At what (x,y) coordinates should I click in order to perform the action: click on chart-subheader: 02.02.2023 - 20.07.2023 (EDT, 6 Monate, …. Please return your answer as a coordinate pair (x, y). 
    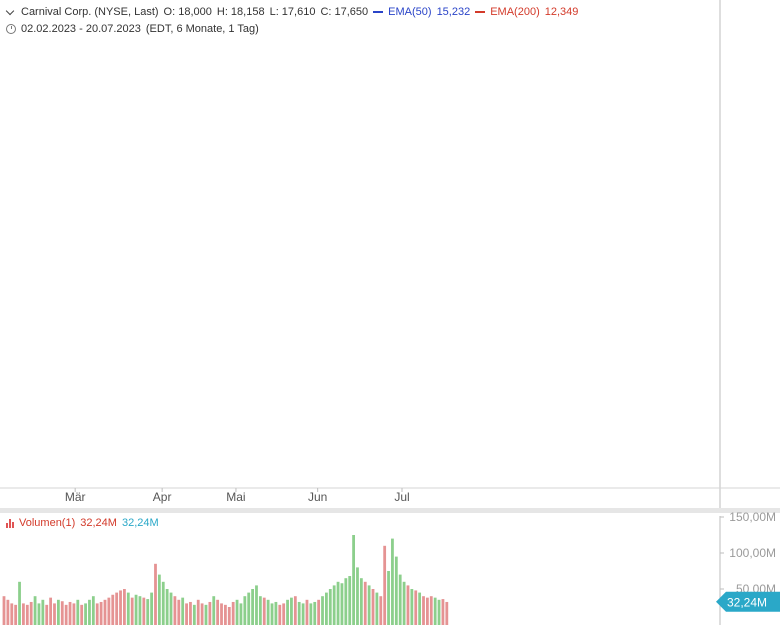
    Looking at the image, I should click on (132, 29).